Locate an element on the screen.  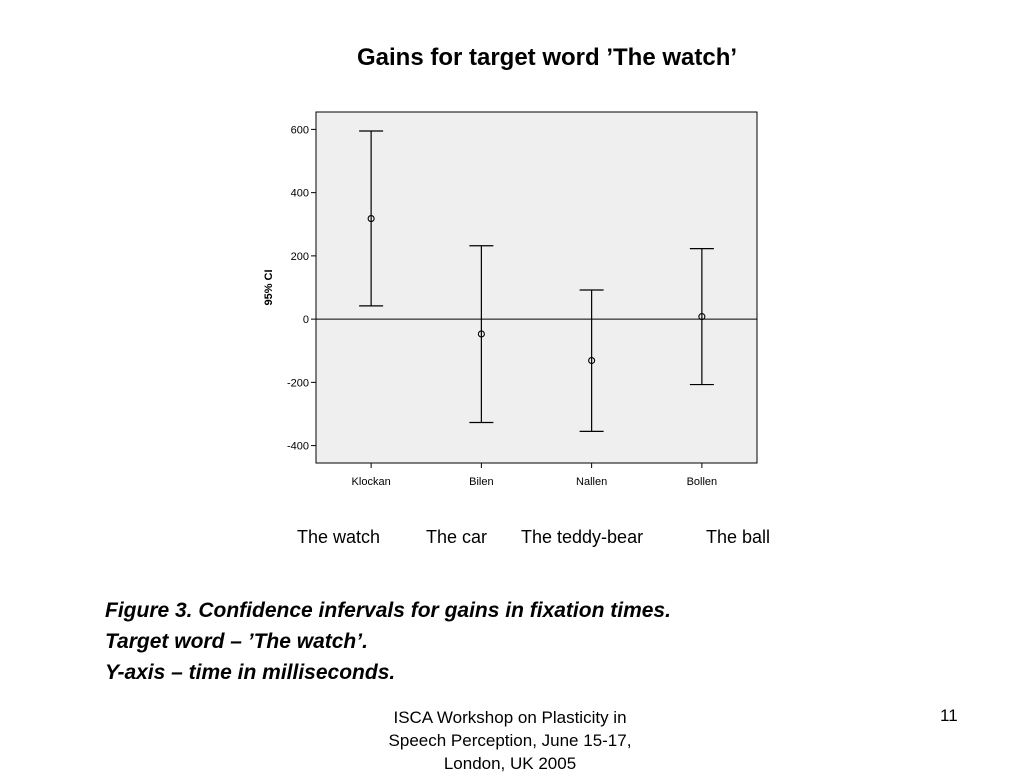
slide-title: Gains for target word ’The watch’ is located at coordinates (547, 57).